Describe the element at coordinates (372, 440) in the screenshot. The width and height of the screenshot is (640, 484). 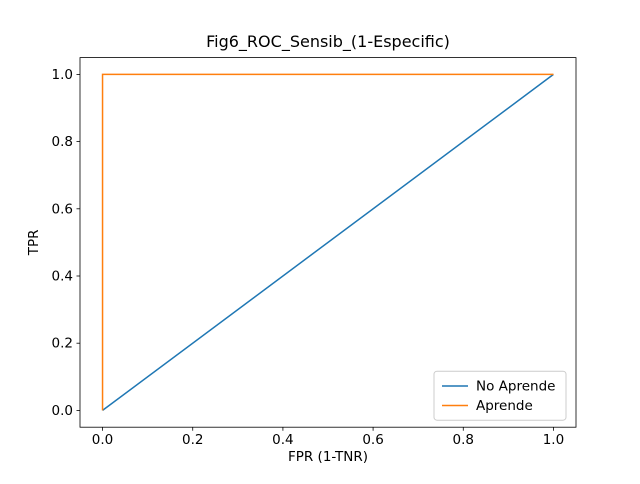
I see `x-tick-label: 0.6` at that location.